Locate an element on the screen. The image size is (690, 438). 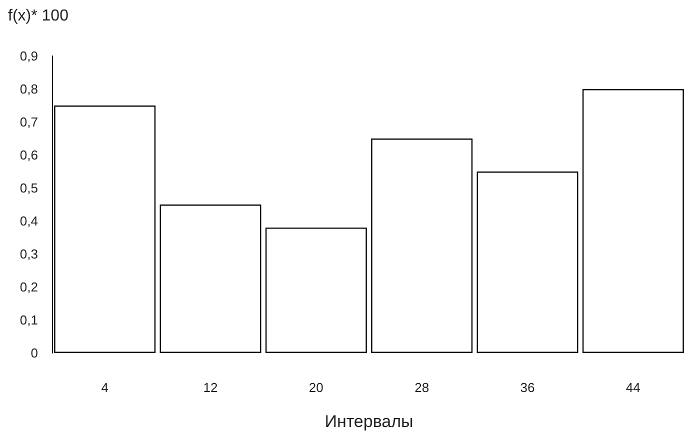
x-tick-label: 4 is located at coordinates (104, 387).